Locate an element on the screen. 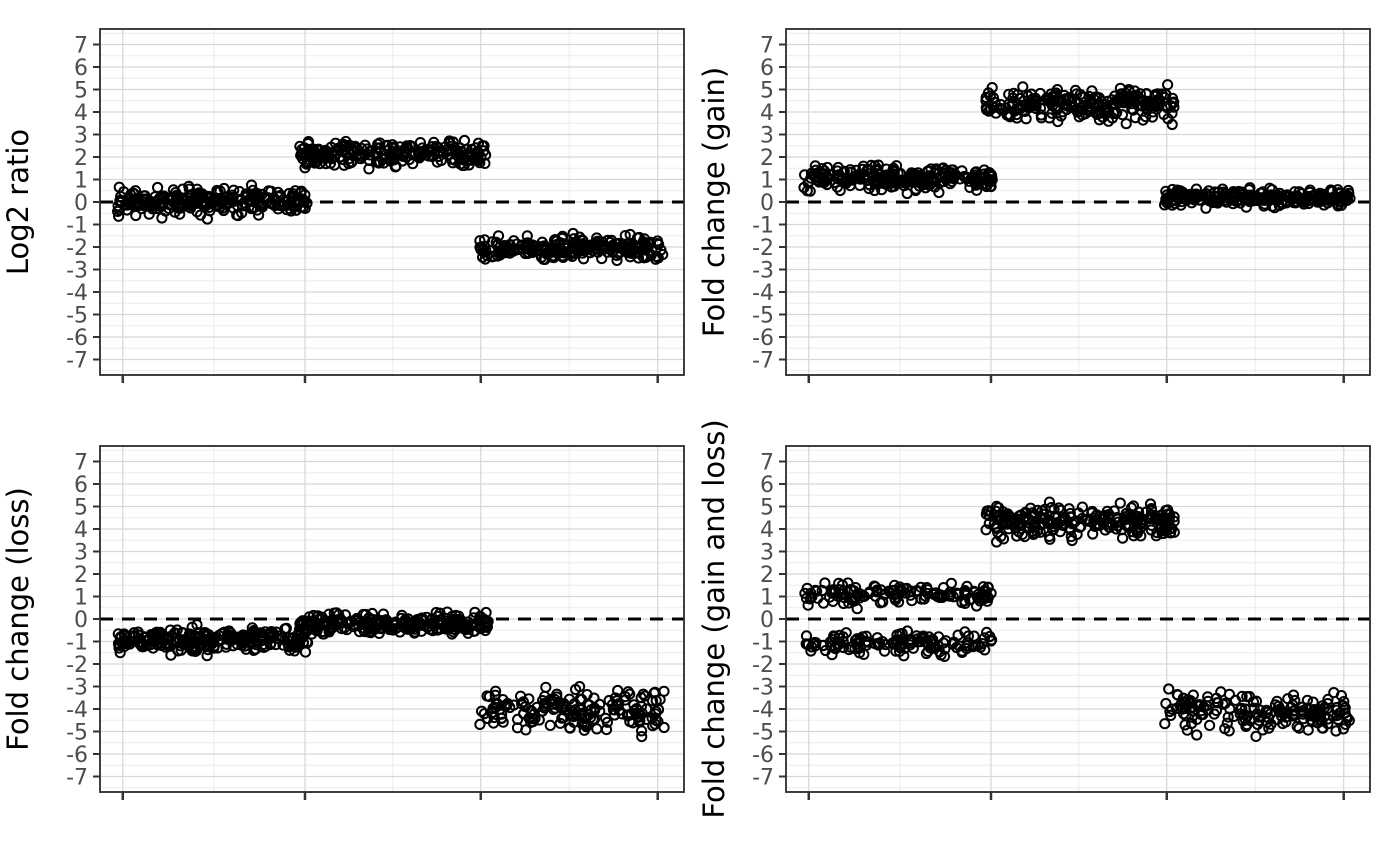 The height and width of the screenshot is (865, 1400). y-axis-tick-label: -5 is located at coordinates (77, 732).